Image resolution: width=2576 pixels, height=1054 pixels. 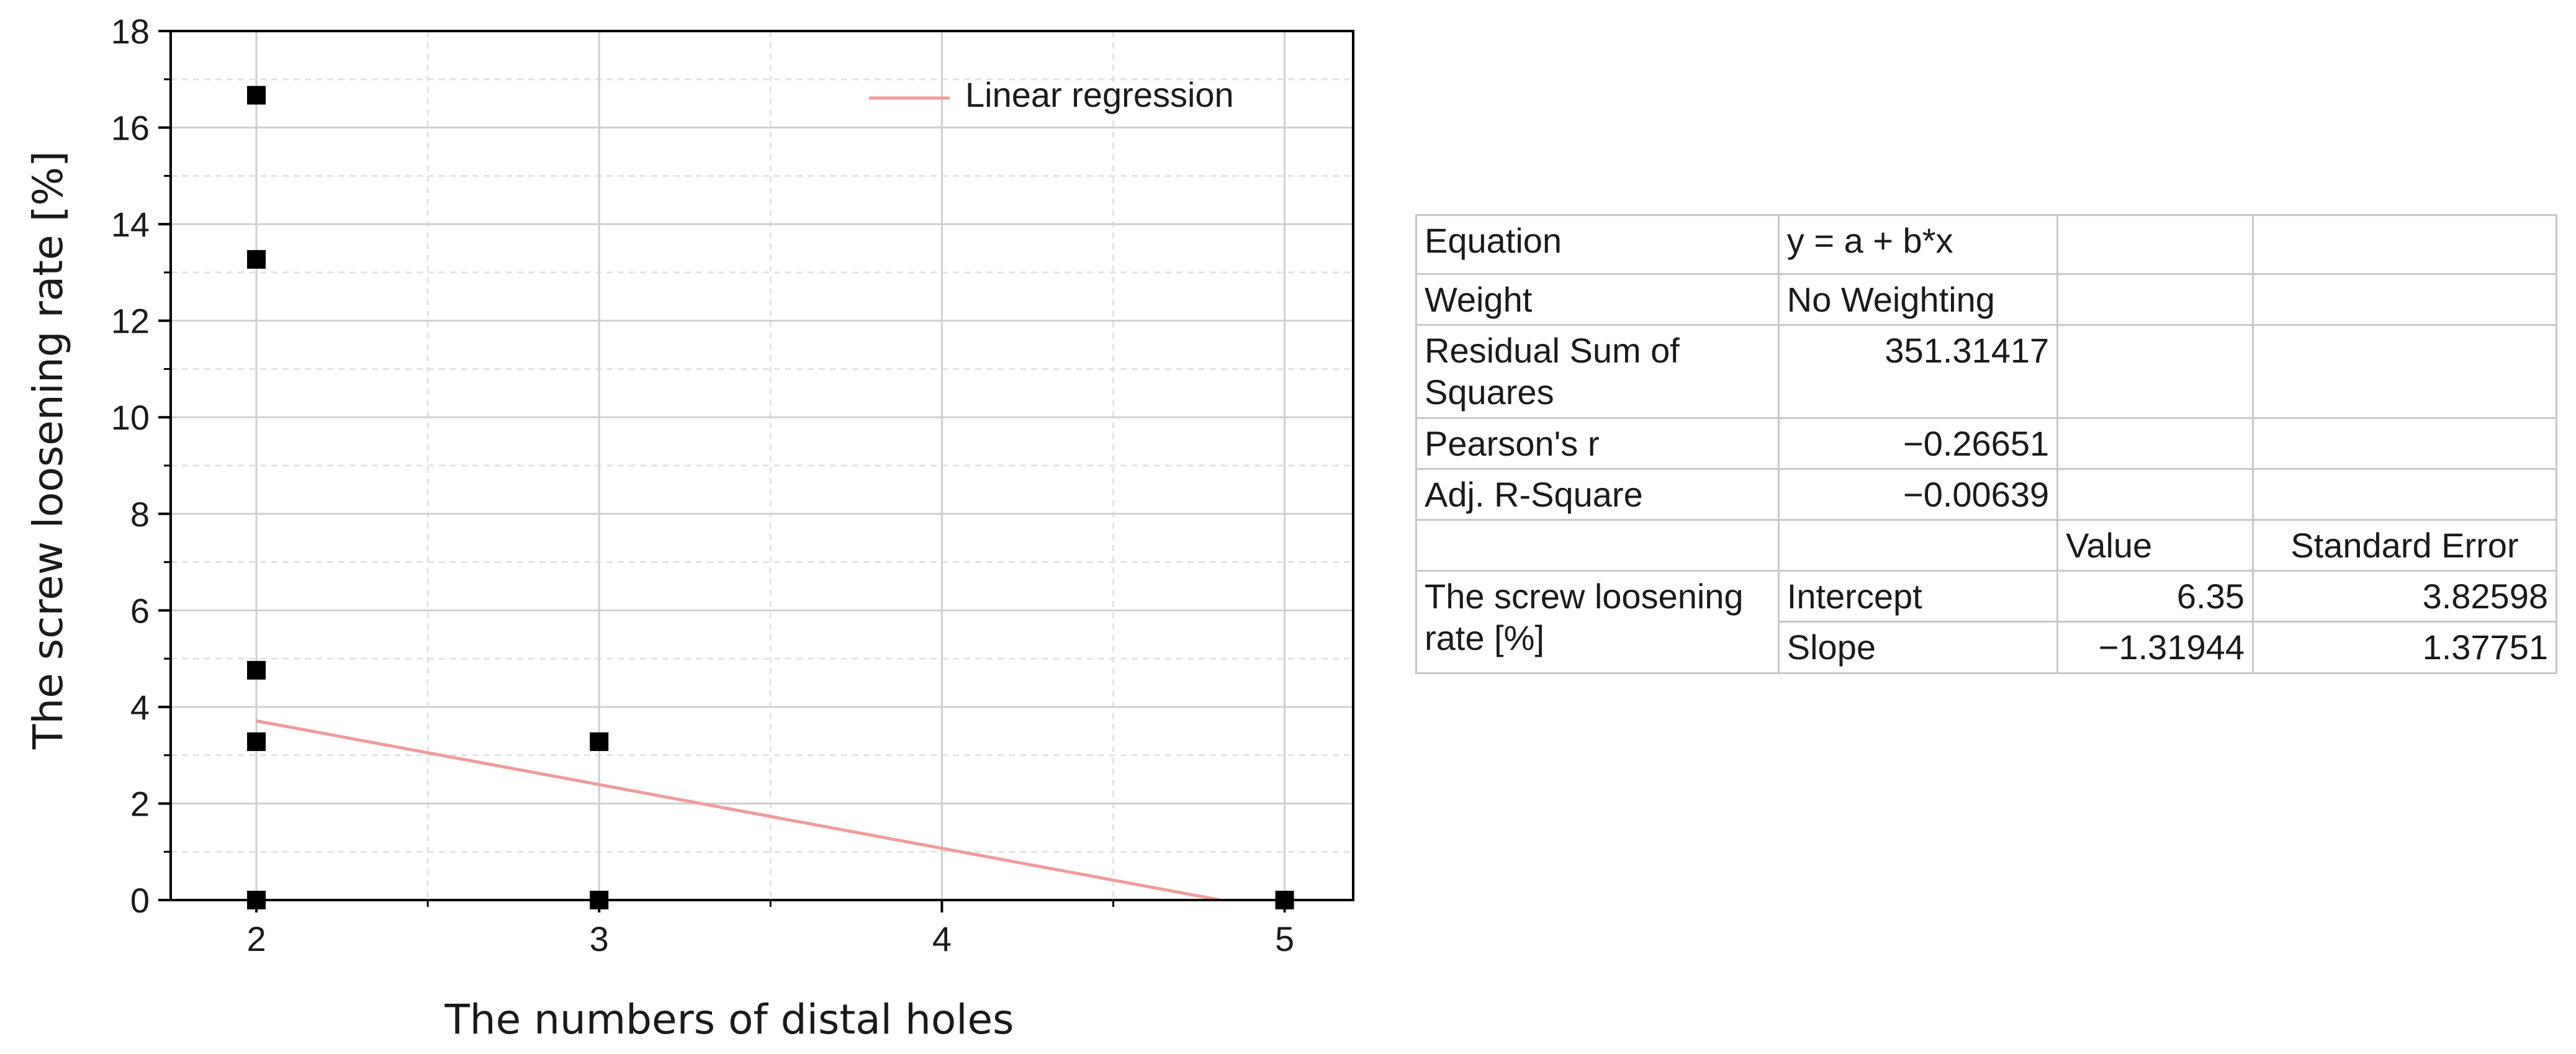 What do you see at coordinates (130, 321) in the screenshot?
I see `y-tick-label: 12` at bounding box center [130, 321].